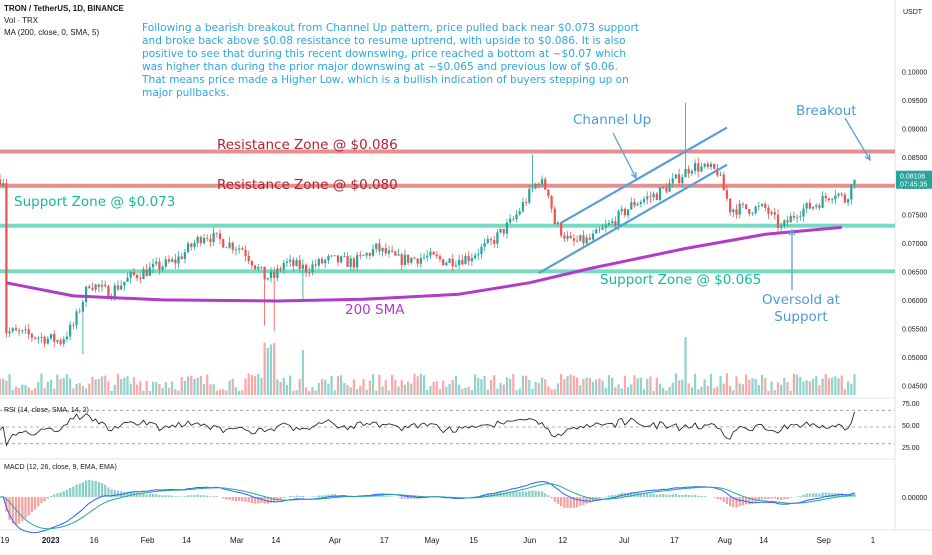 The height and width of the screenshot is (555, 932). Describe the element at coordinates (914, 101) in the screenshot. I see `price-tick-label: 0.09500` at that location.